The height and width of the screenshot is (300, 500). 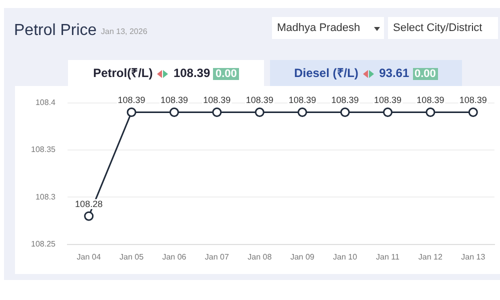 What do you see at coordinates (124, 31) in the screenshot?
I see `chart-subtitle: Jan 13, 2026` at bounding box center [124, 31].